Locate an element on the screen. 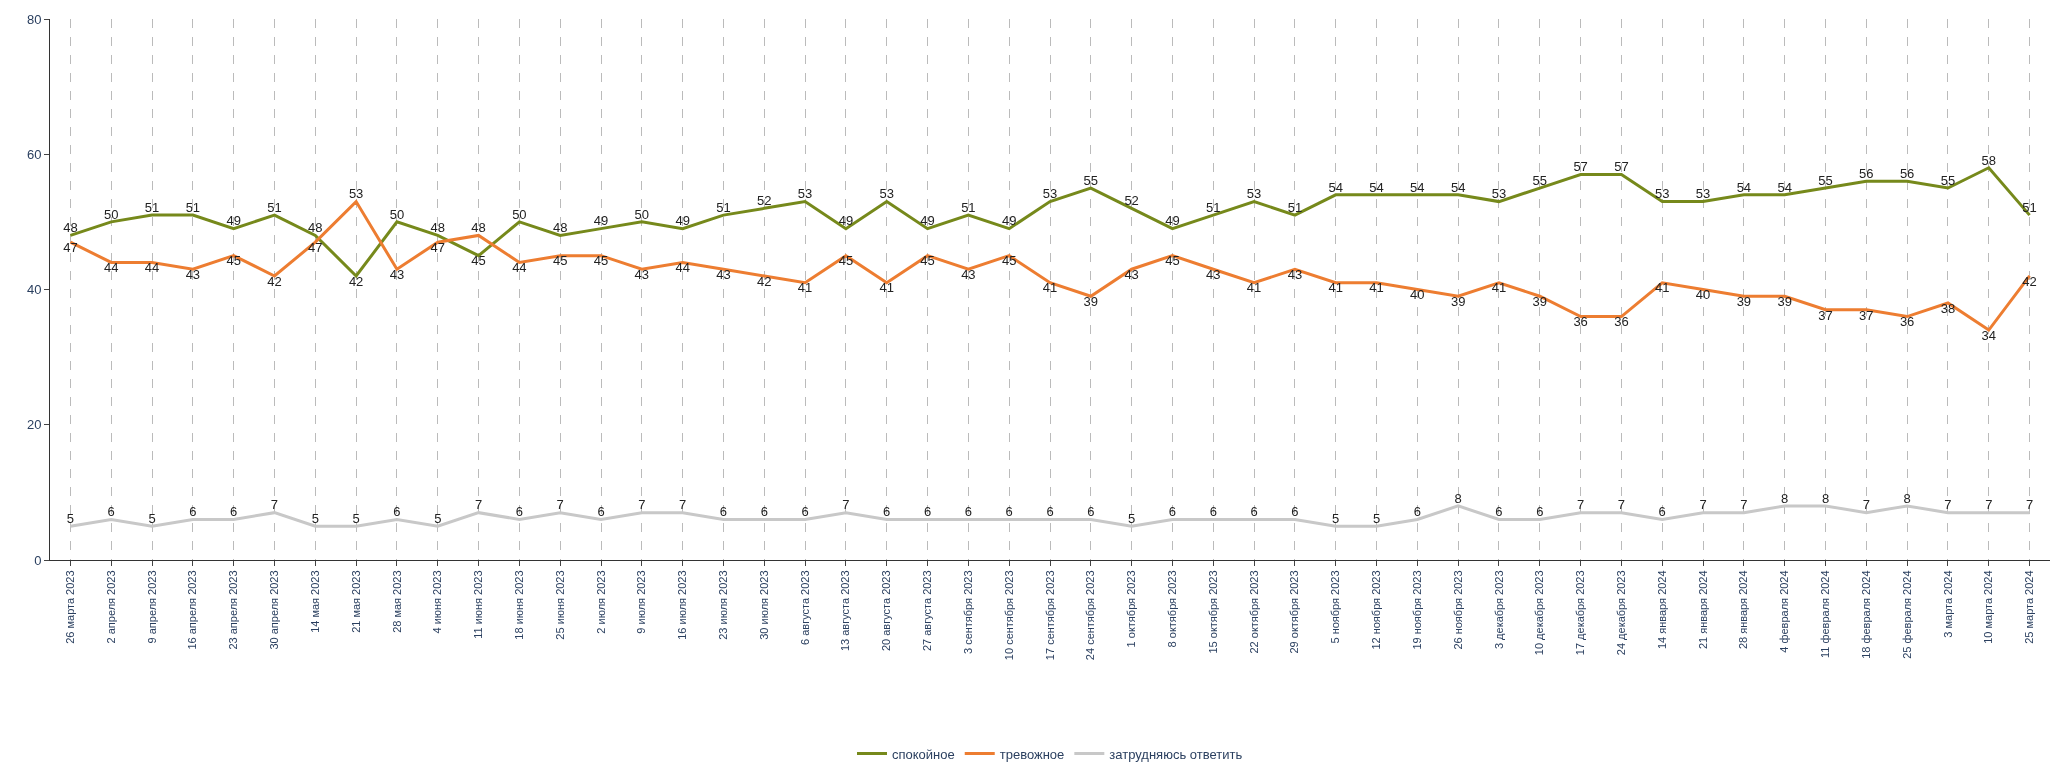 The height and width of the screenshot is (781, 2070). x-tick-label: 16 апреля 2023 is located at coordinates (192, 610).